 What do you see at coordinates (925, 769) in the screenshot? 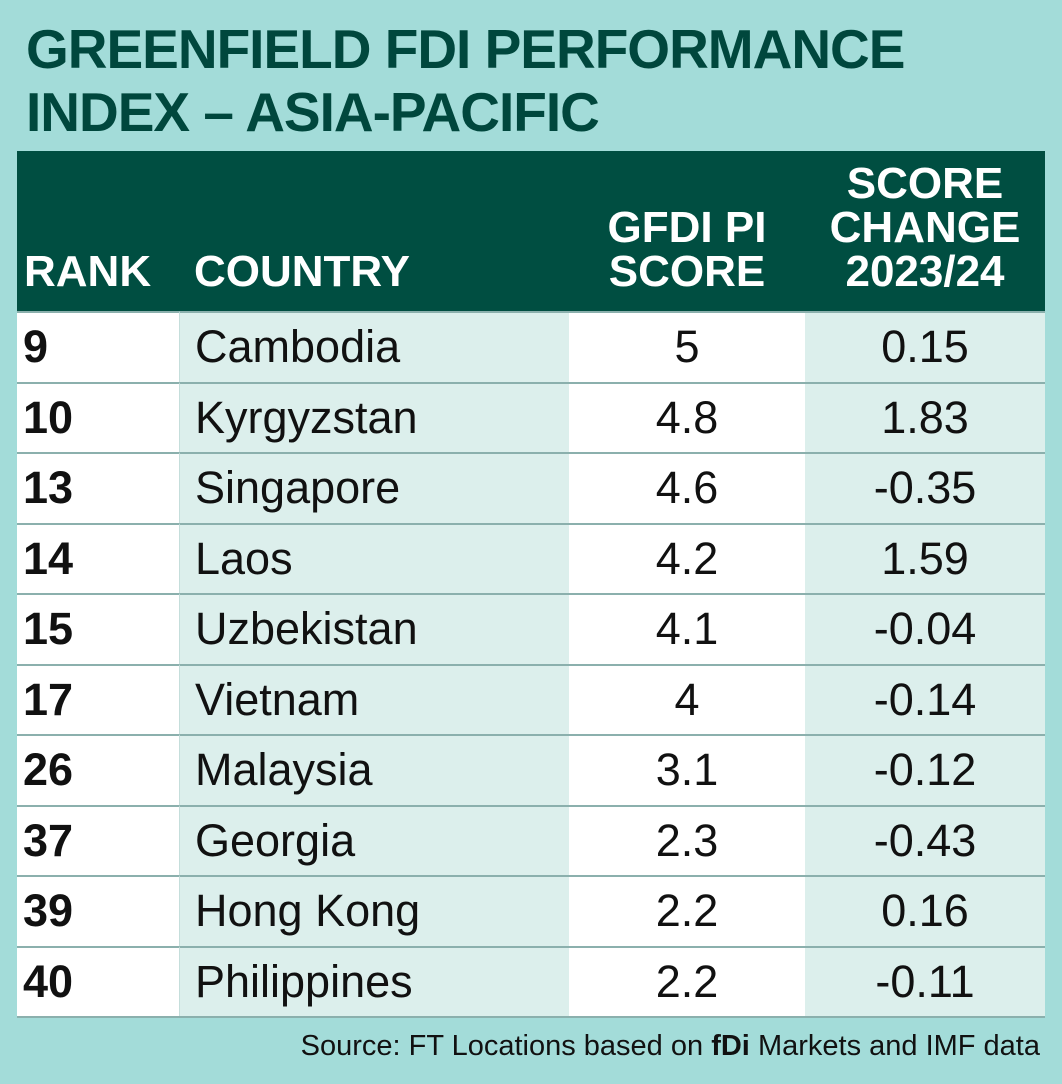
I see `table-cell-change: -0.12` at bounding box center [925, 769].